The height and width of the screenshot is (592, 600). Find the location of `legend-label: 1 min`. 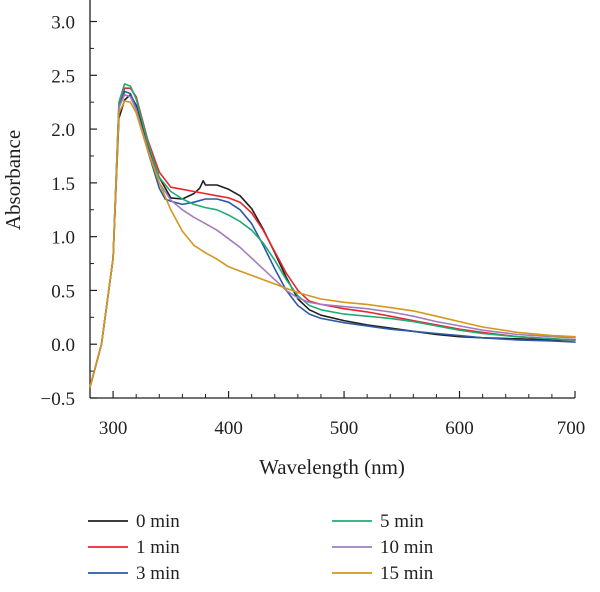

legend-label: 1 min is located at coordinates (158, 547).